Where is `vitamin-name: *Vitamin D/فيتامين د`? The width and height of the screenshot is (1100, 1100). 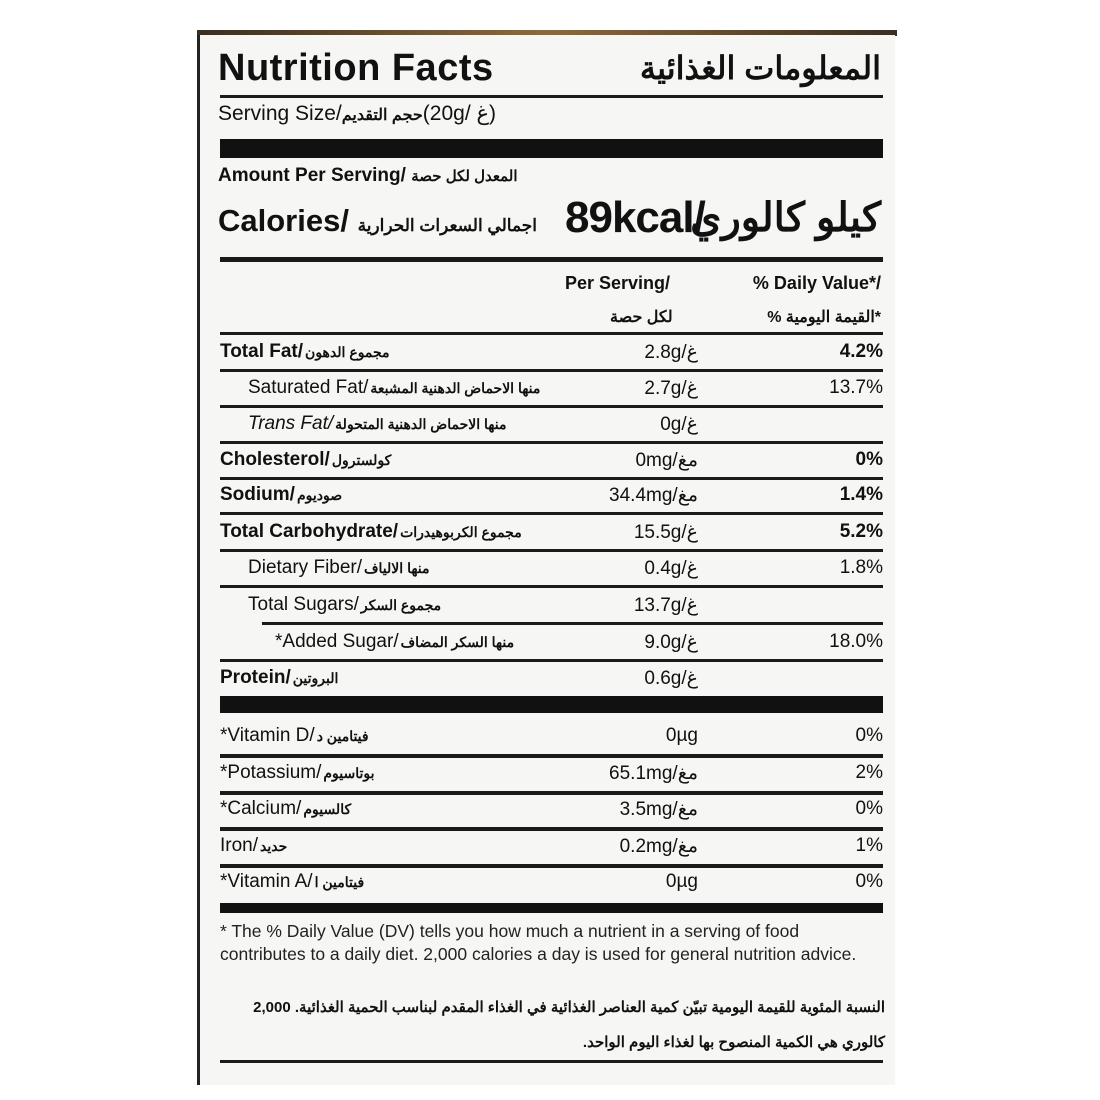 vitamin-name: *Vitamin D/فيتامين د is located at coordinates (294, 736).